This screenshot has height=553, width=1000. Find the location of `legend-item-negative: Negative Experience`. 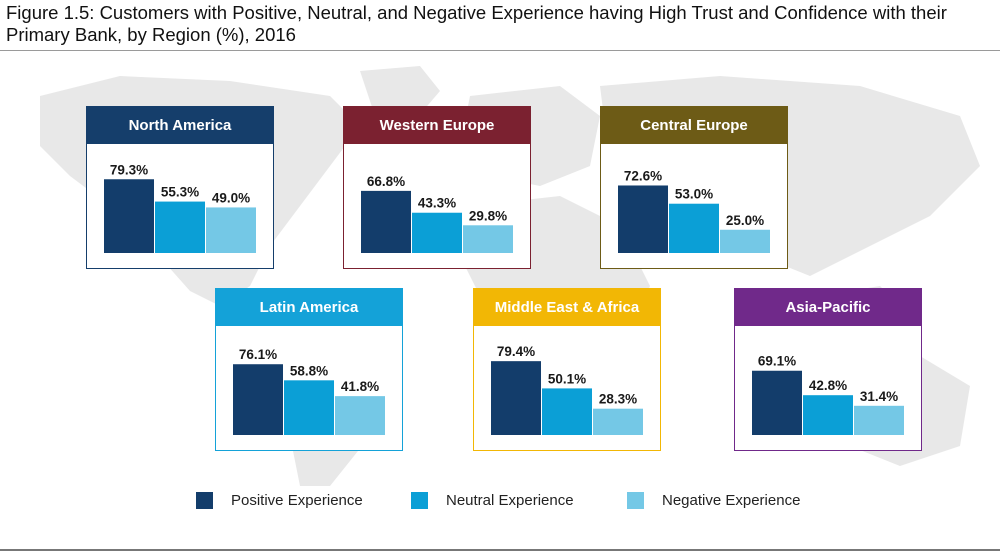

legend-item-negative: Negative Experience is located at coordinates (713, 500).